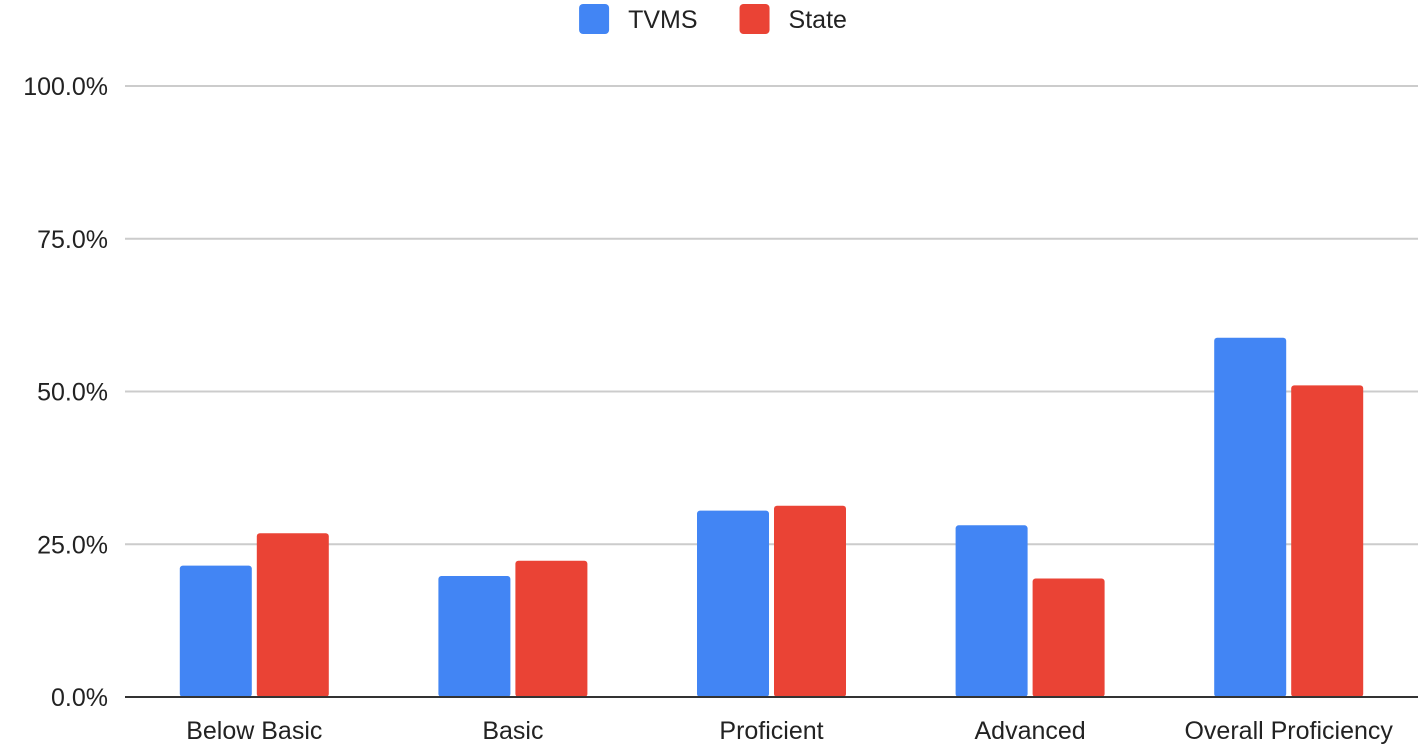 This screenshot has width=1426, height=753. I want to click on legend-item-state: State, so click(793, 19).